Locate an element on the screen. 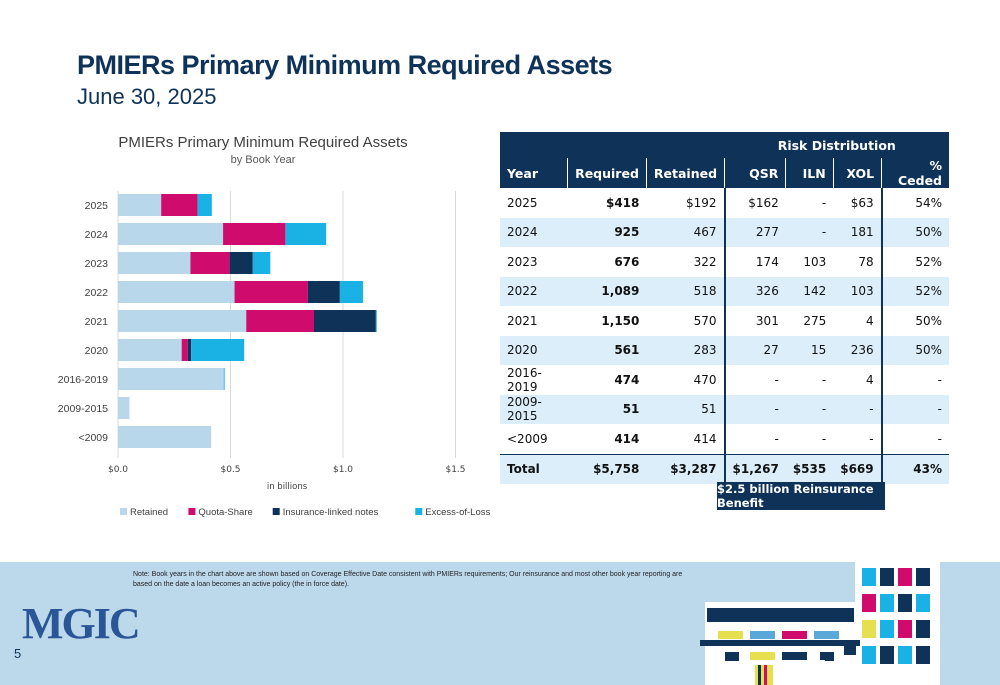 The width and height of the screenshot is (1000, 685). table-title: Risk Distribution is located at coordinates (836, 145).